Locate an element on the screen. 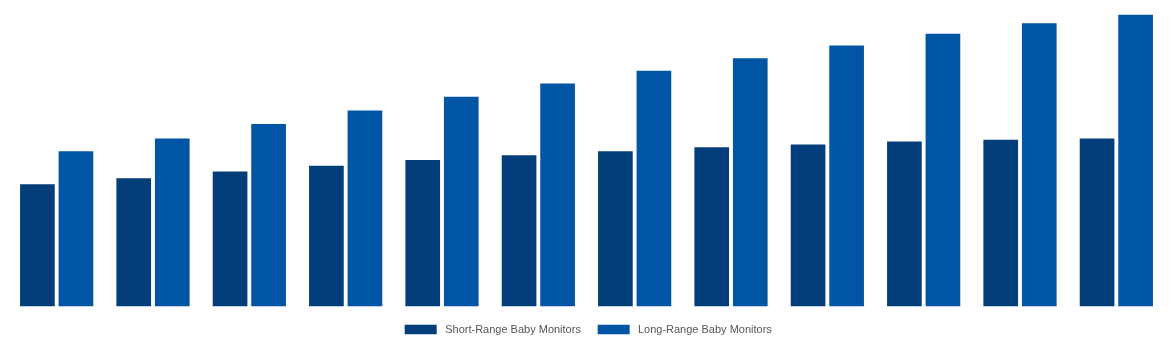 Image resolution: width=1174 pixels, height=350 pixels. legend-label: Long-Range Baby Monitors is located at coordinates (704, 328).